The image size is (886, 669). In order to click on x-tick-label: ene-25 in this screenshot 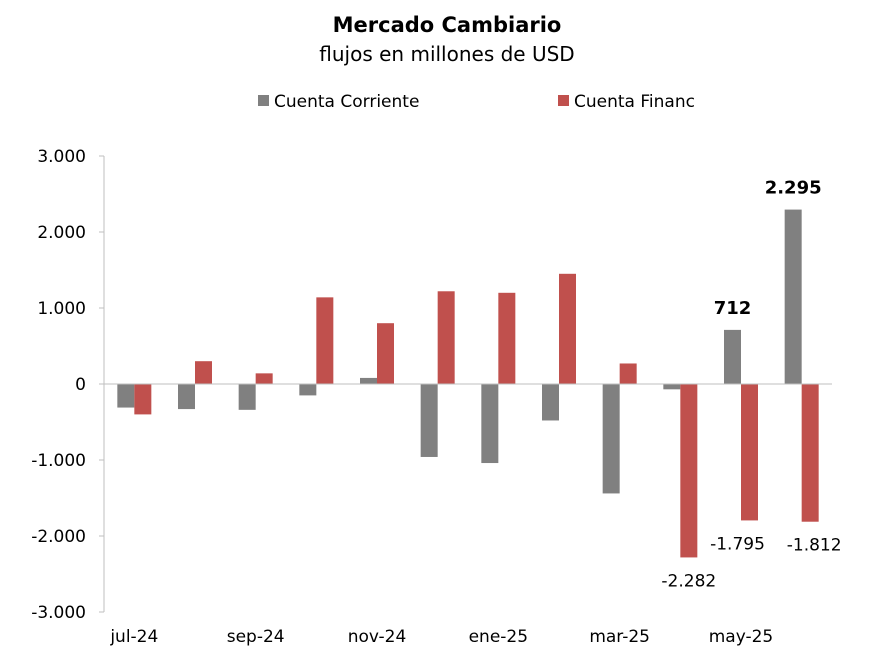, I will do `click(498, 637)`.